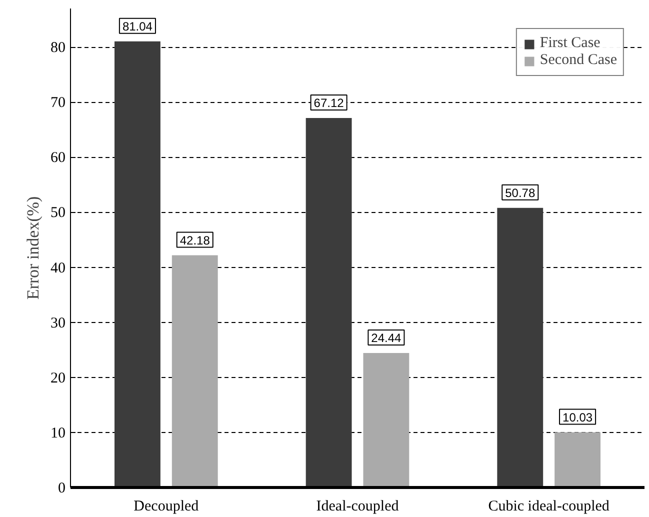 This screenshot has width=649, height=517. What do you see at coordinates (520, 193) in the screenshot?
I see `data-label: 50.78` at bounding box center [520, 193].